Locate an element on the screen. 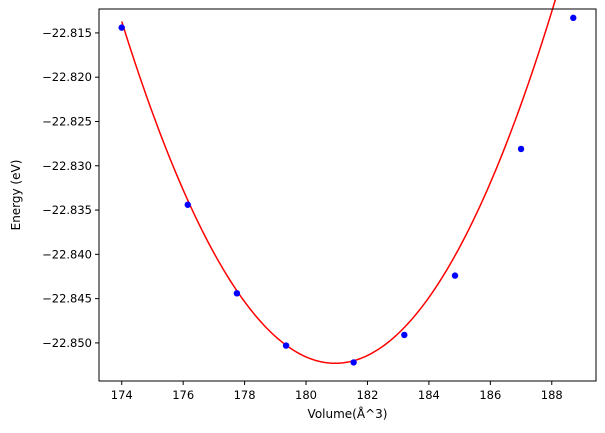 This screenshot has height=433, width=605. y-tick-label: −22.850 is located at coordinates (67, 343).